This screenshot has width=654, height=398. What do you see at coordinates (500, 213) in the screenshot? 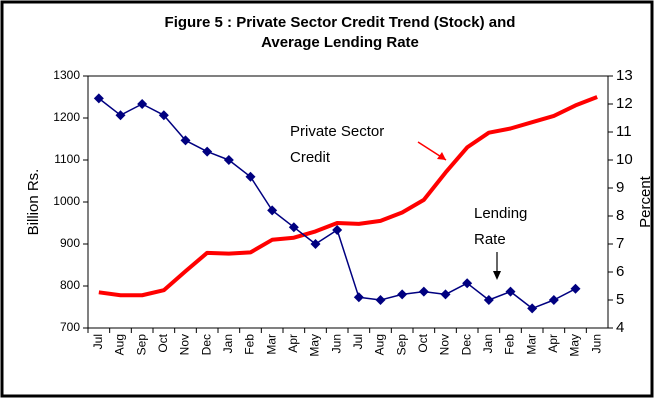
I see `annotation: Lending` at bounding box center [500, 213].